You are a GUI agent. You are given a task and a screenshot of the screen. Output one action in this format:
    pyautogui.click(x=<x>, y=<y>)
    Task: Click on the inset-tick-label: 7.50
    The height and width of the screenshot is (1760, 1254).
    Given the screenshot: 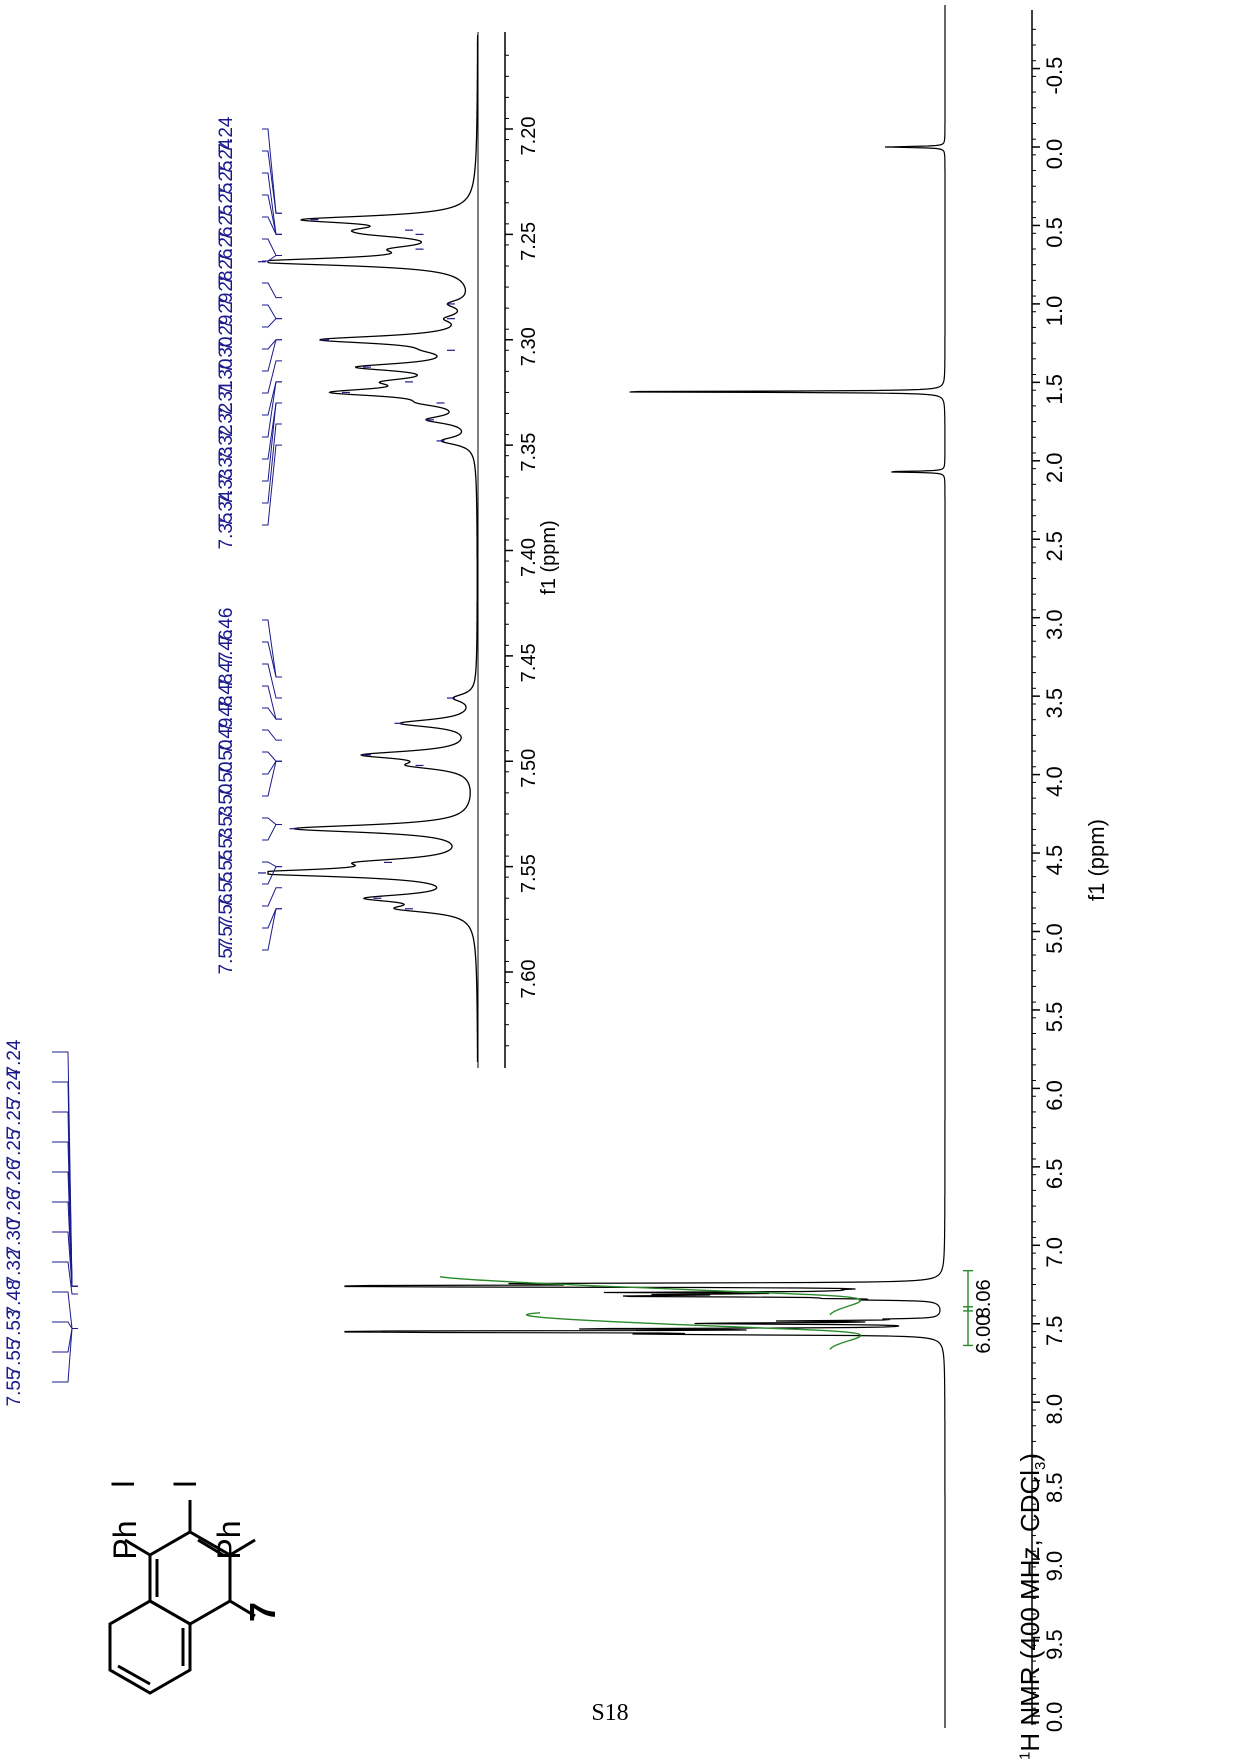 What is the action you would take?
    pyautogui.click(x=529, y=768)
    